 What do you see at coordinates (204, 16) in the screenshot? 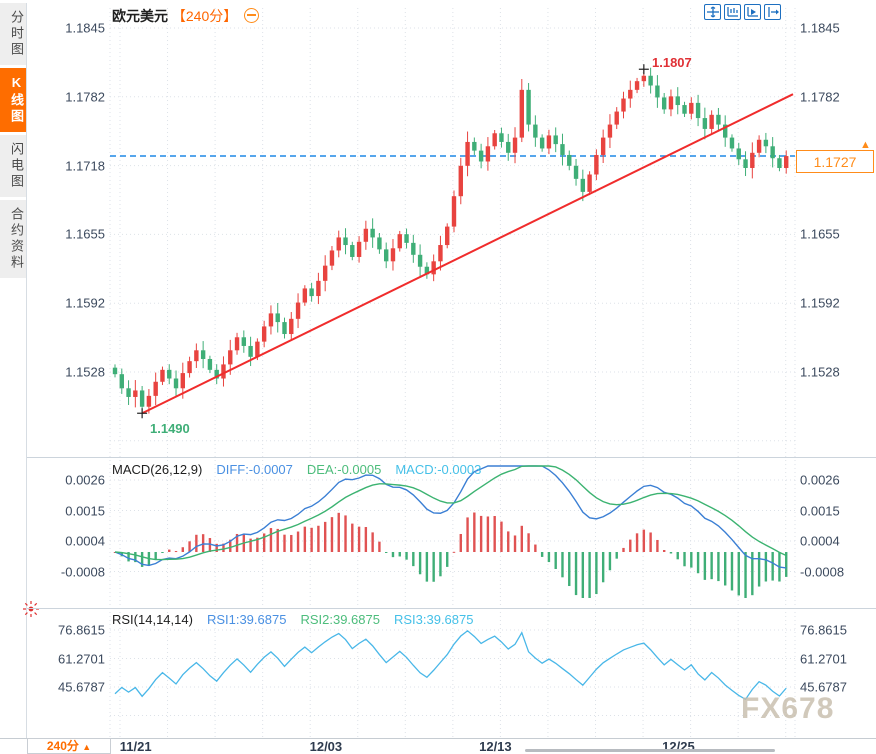
I see `interval-label: 【240分】` at bounding box center [204, 16].